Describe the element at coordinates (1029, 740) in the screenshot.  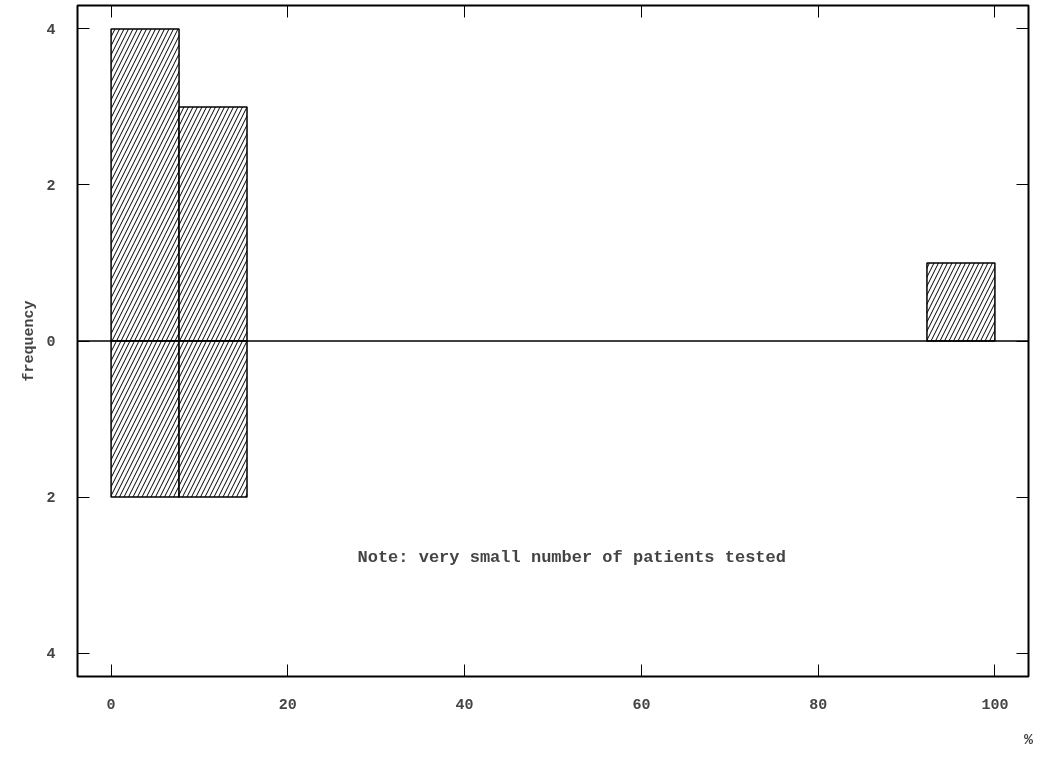
I see `x-axis-title: %` at that location.